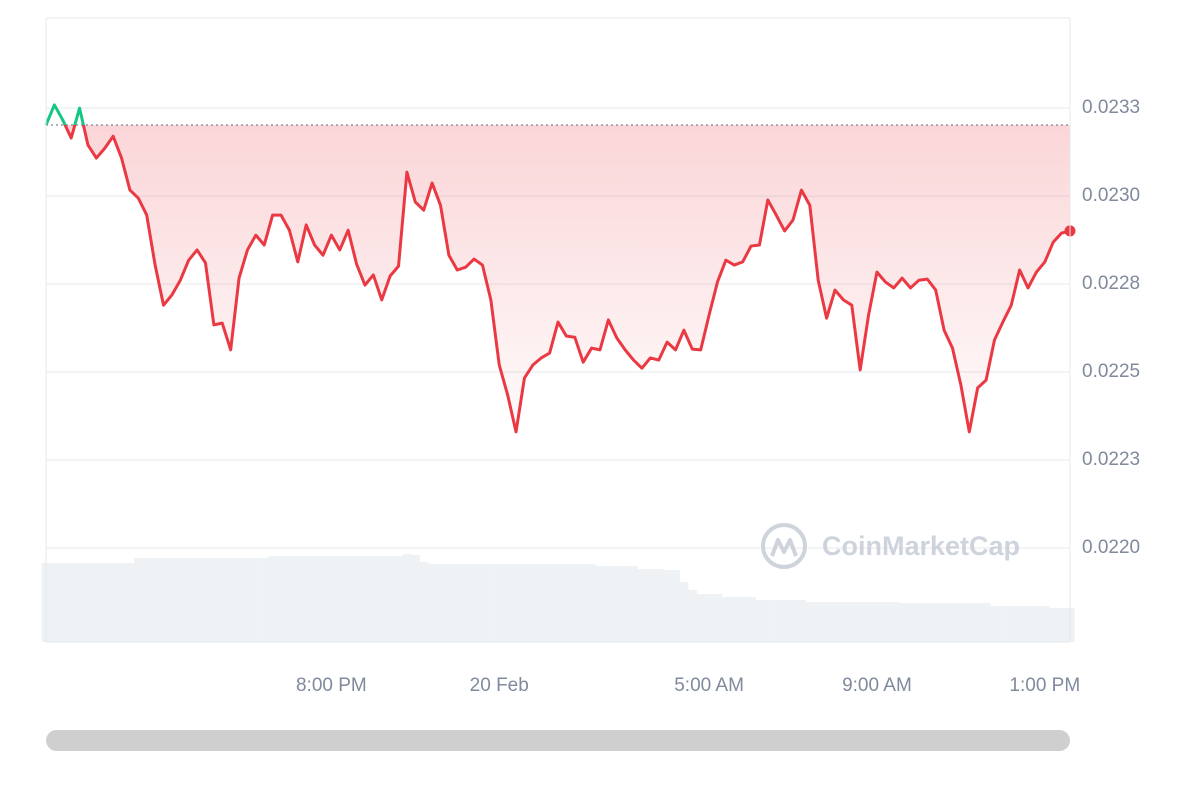 Image resolution: width=1200 pixels, height=800 pixels. Describe the element at coordinates (331, 685) in the screenshot. I see `x-tick-label: 8:00 PM` at that location.